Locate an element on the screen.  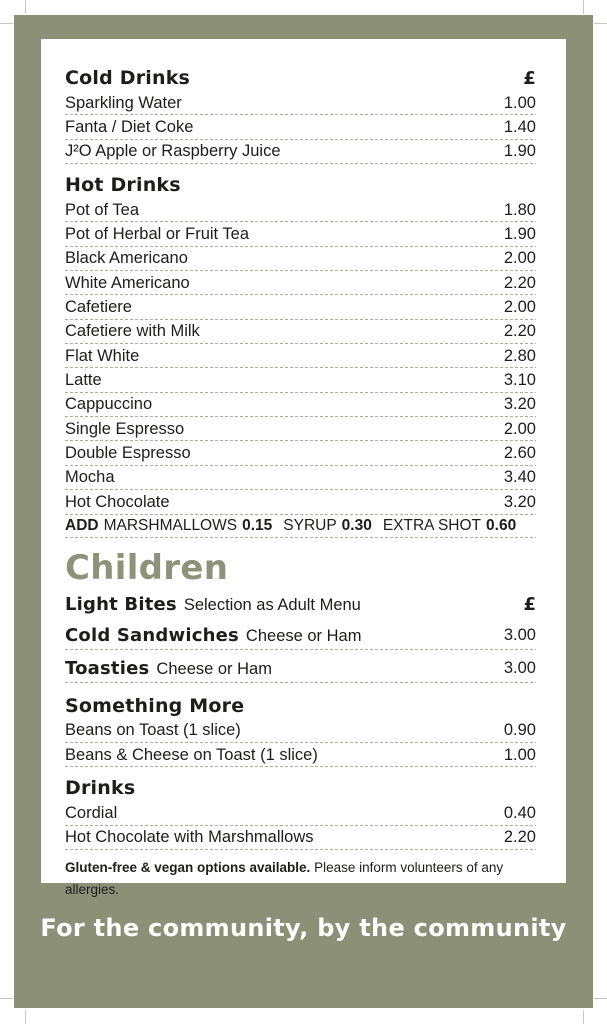
item-name: Hot Chocolate with Marshmallows is located at coordinates (189, 837).